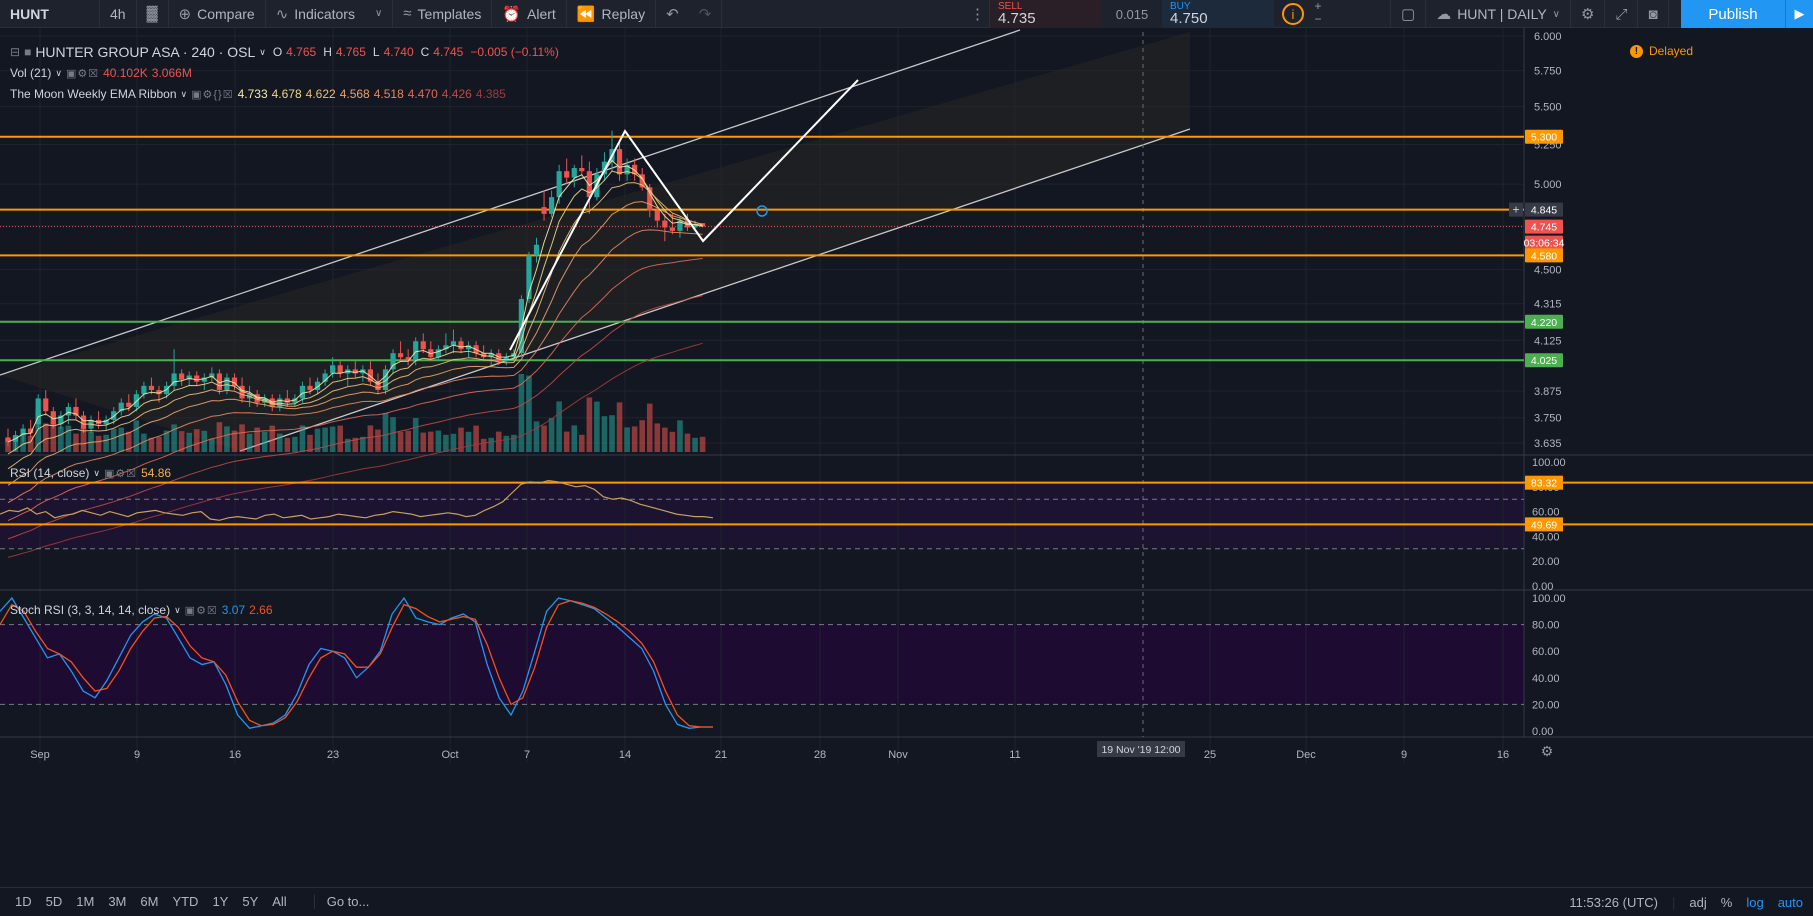  Describe the element at coordinates (85, 901) in the screenshot. I see `range-1m: 1M` at that location.